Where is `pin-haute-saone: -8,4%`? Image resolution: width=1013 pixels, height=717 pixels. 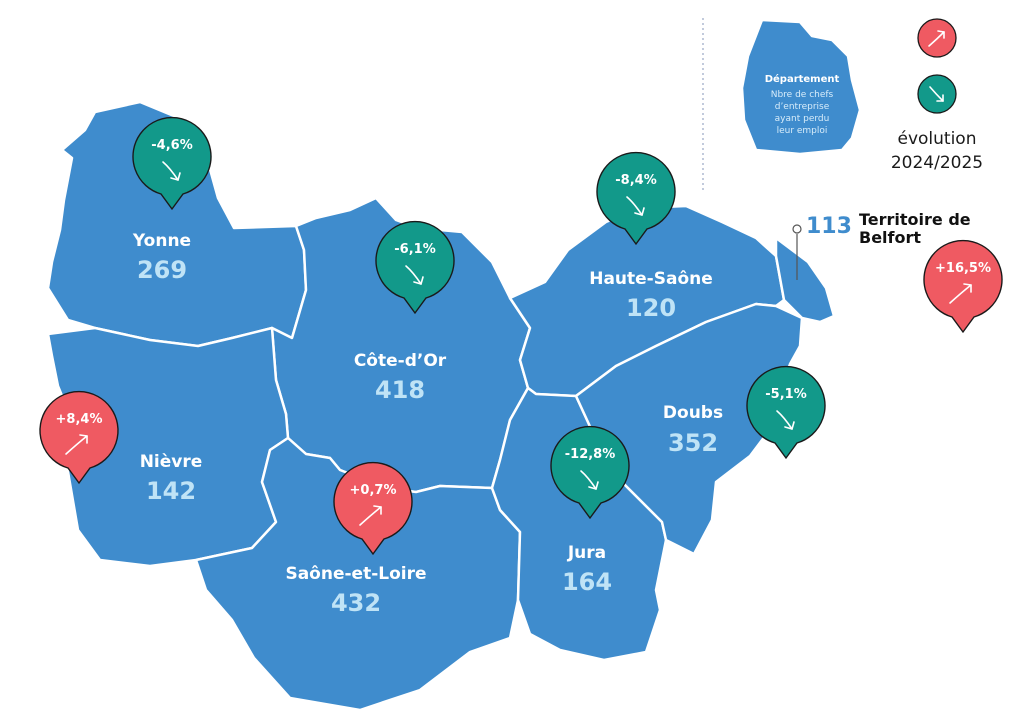 pin-haute-saone: -8,4% is located at coordinates (636, 198).